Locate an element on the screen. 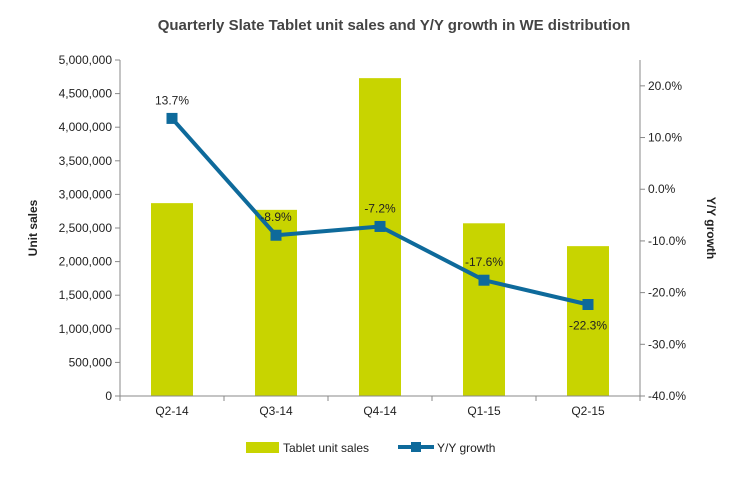 The image size is (739, 478). y2-tick-label: 10.0% is located at coordinates (665, 138).